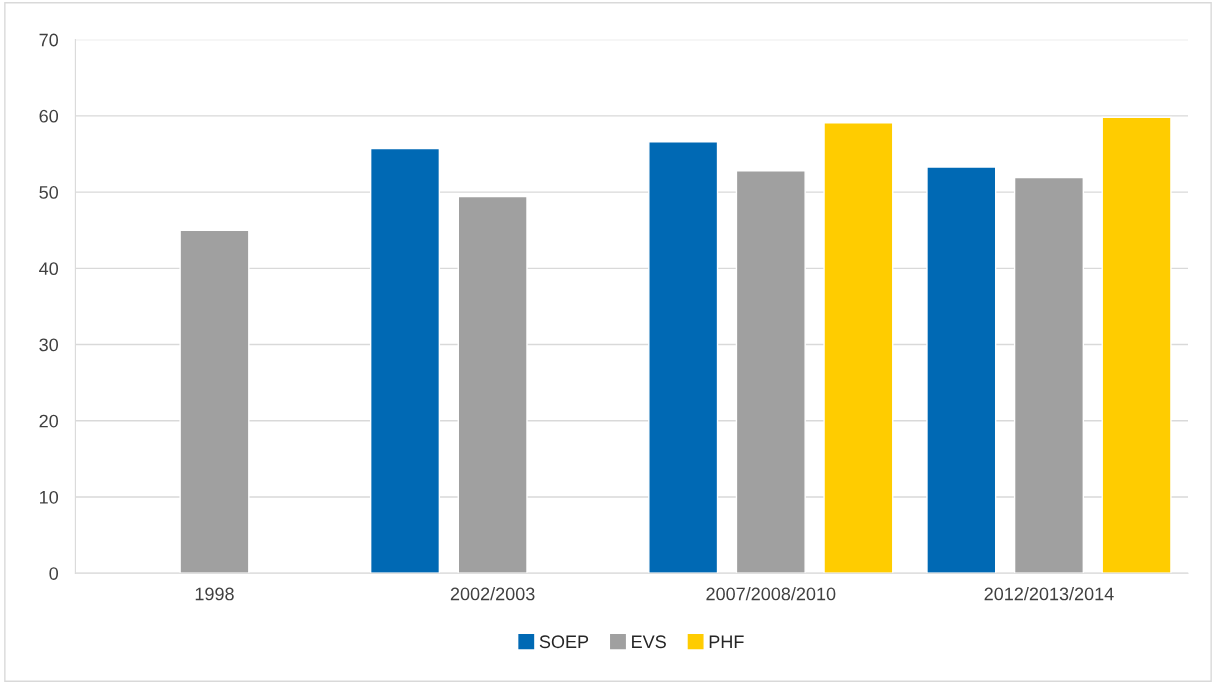  What do you see at coordinates (649, 642) in the screenshot?
I see `legend-label: EVS` at bounding box center [649, 642].